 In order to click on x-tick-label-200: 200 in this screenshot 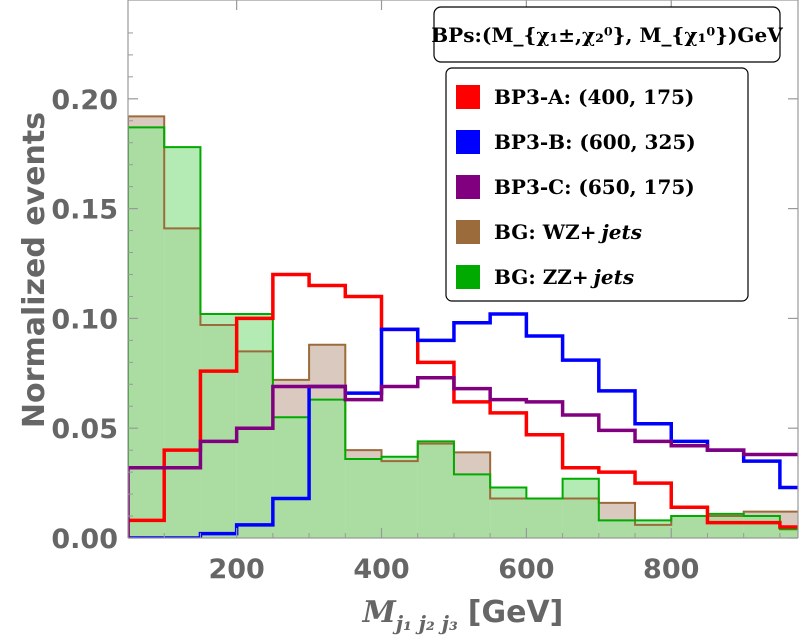, I will do `click(236, 569)`.